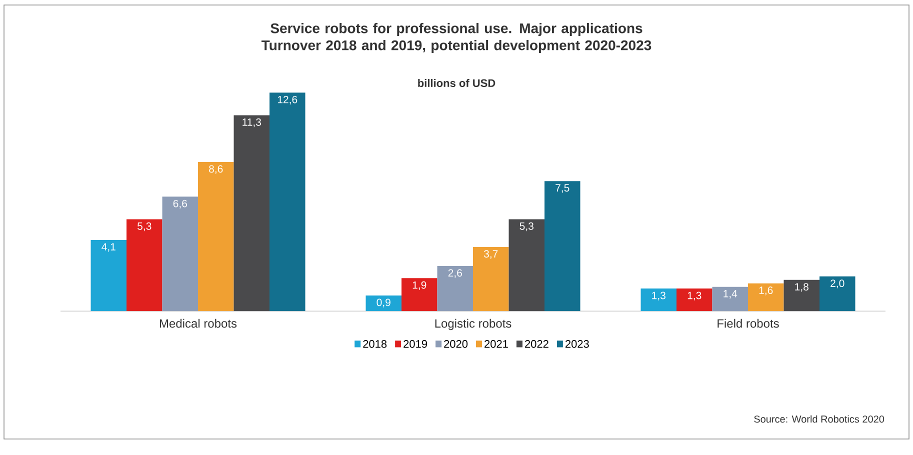 The width and height of the screenshot is (913, 455). Describe the element at coordinates (496, 344) in the screenshot. I see `legend-label: 2021` at that location.